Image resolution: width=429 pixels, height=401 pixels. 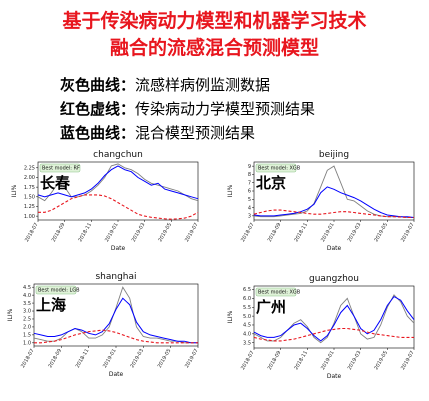 I want to click on y-tick-label: 1.5, so click(x=27, y=336).